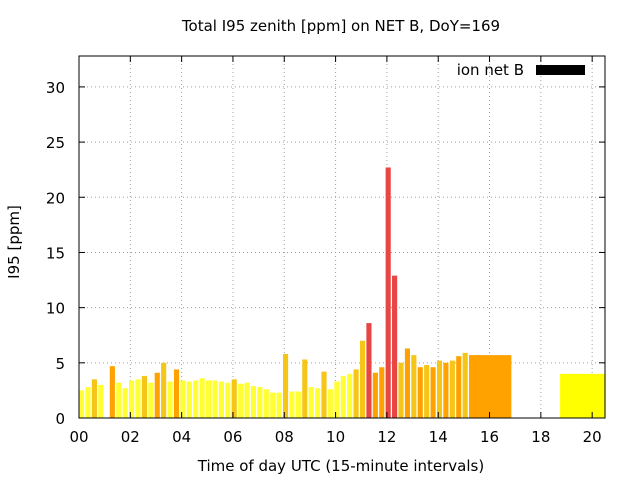 This screenshot has width=640, height=480. Describe the element at coordinates (60, 419) in the screenshot. I see `y-tick-label: 0` at that location.